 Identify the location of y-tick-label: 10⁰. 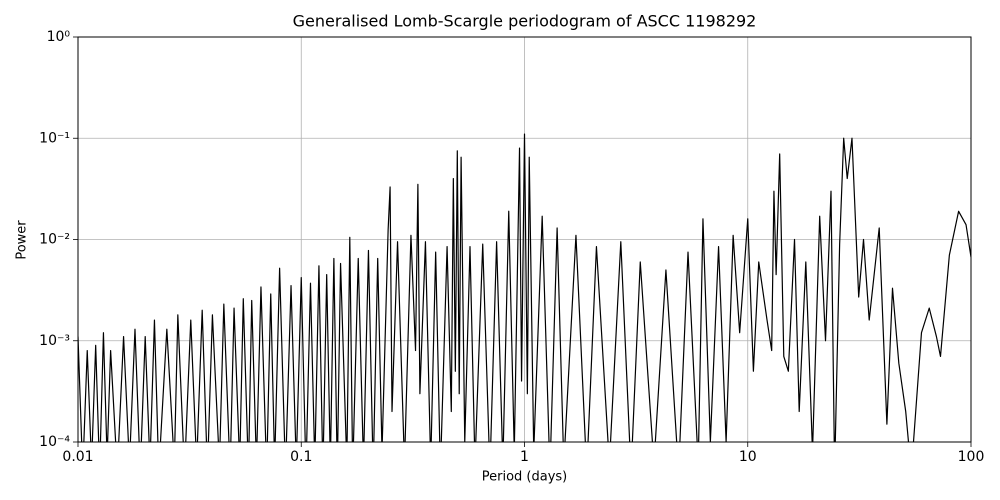
(59, 37).